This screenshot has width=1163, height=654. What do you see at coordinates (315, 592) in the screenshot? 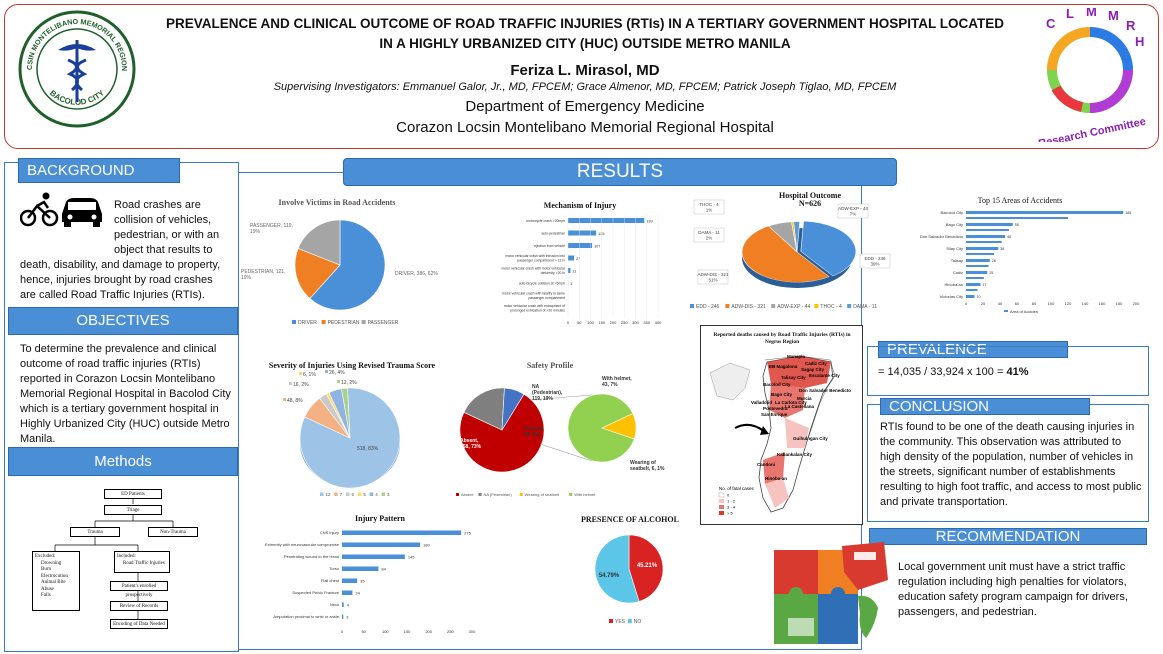
I see `category-label: Suspected Pelvic Fracture` at bounding box center [315, 592].